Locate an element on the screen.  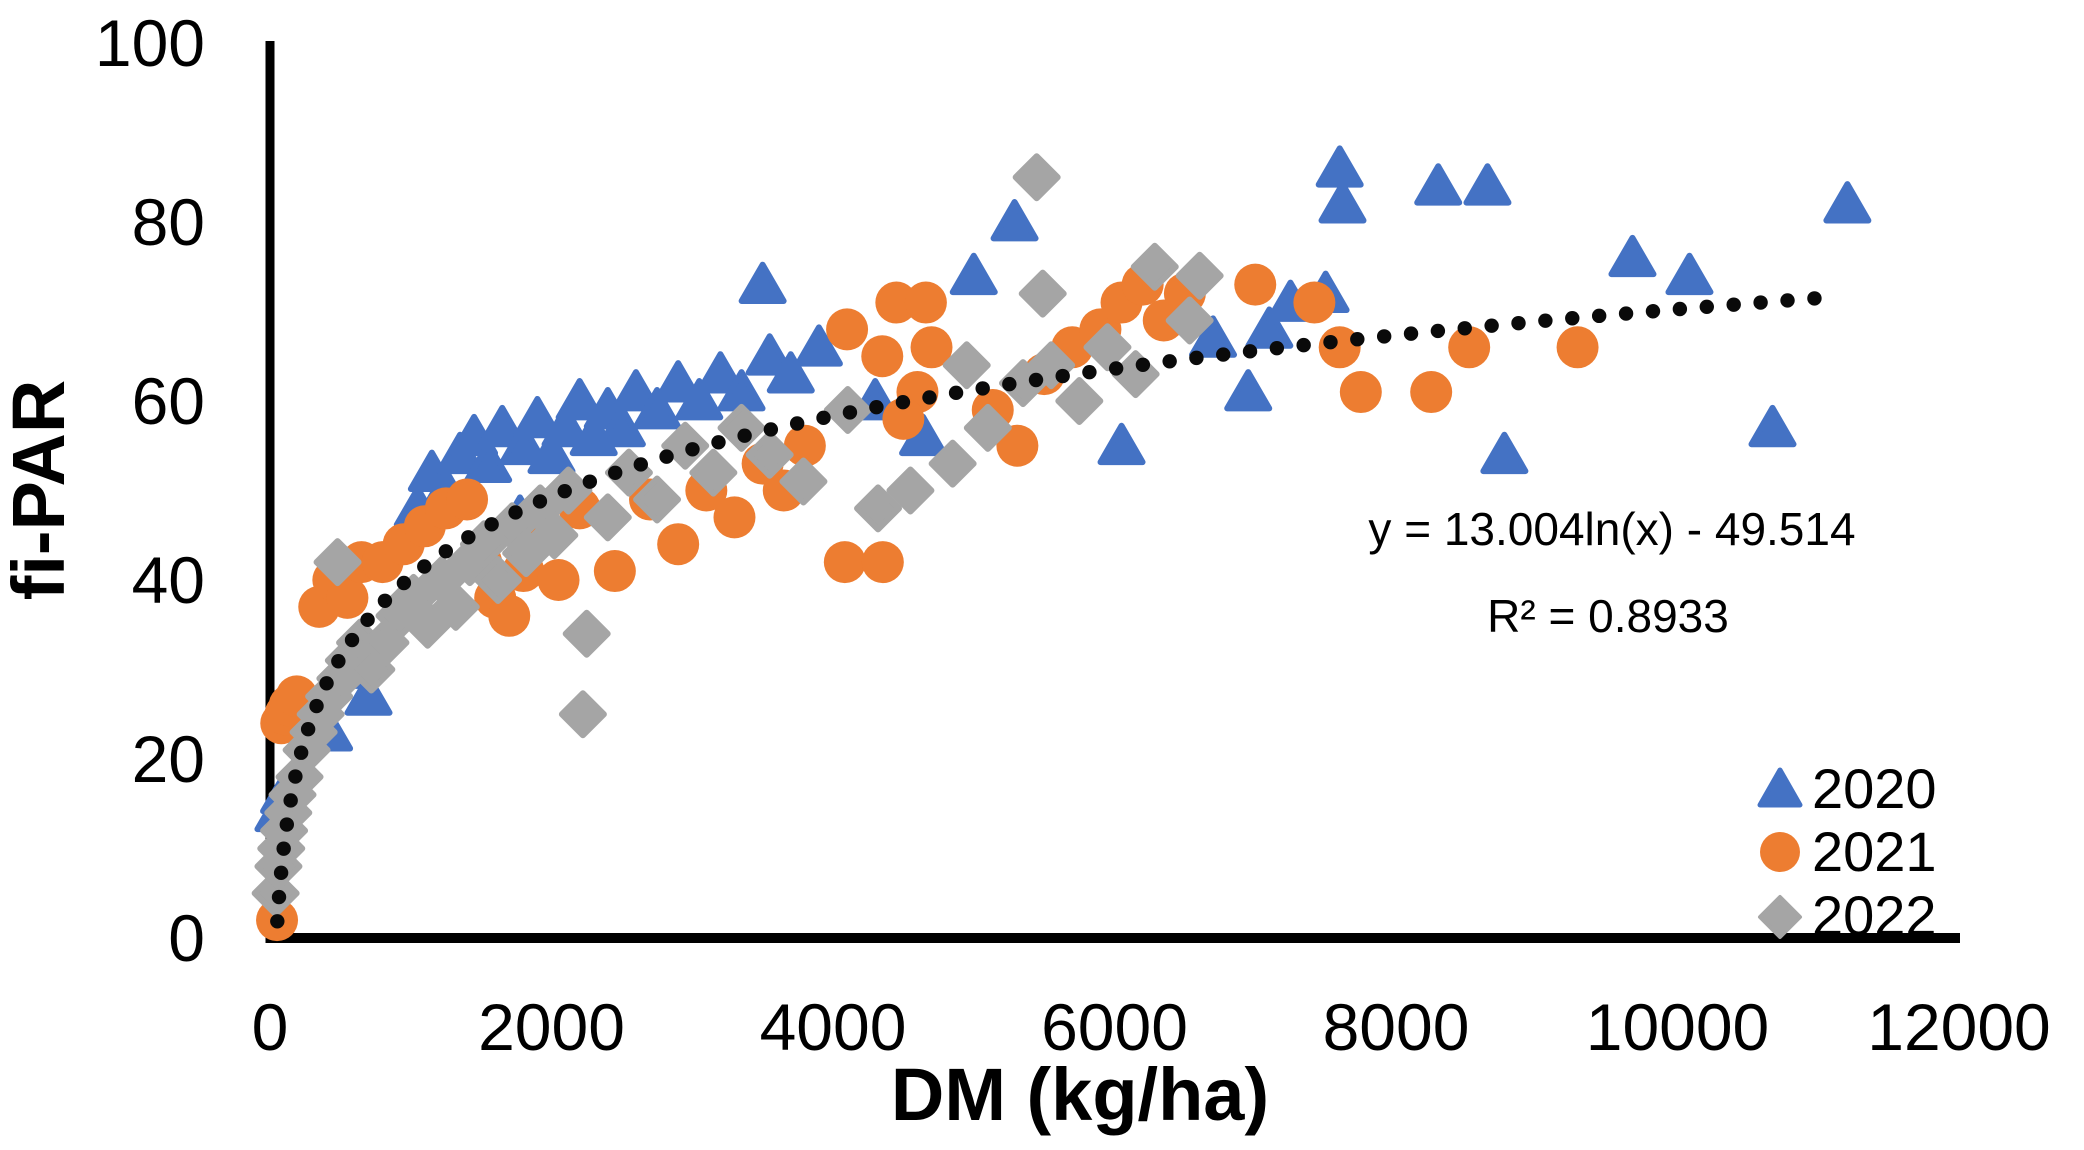
trendline-equation: y = 13.004ln(x) - 49.514 is located at coordinates (1611, 529).